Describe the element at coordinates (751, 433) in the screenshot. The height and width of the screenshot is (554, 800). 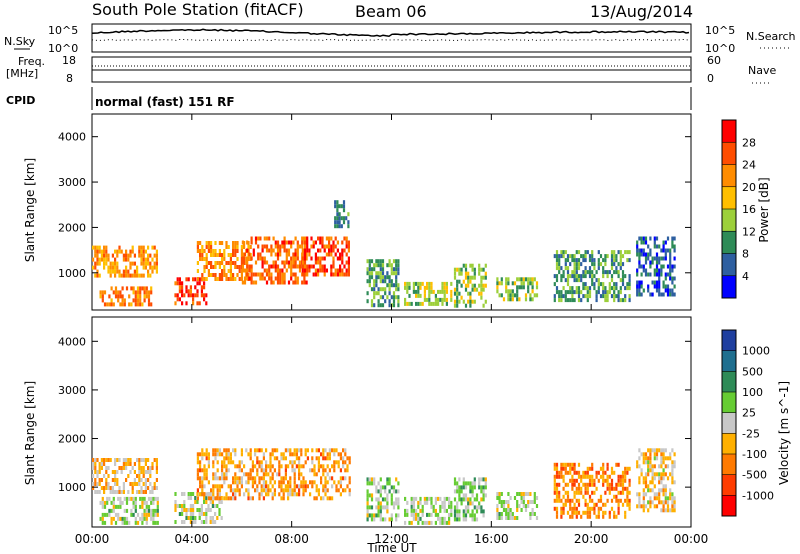
I see `colorbar-tick-label: -25` at that location.